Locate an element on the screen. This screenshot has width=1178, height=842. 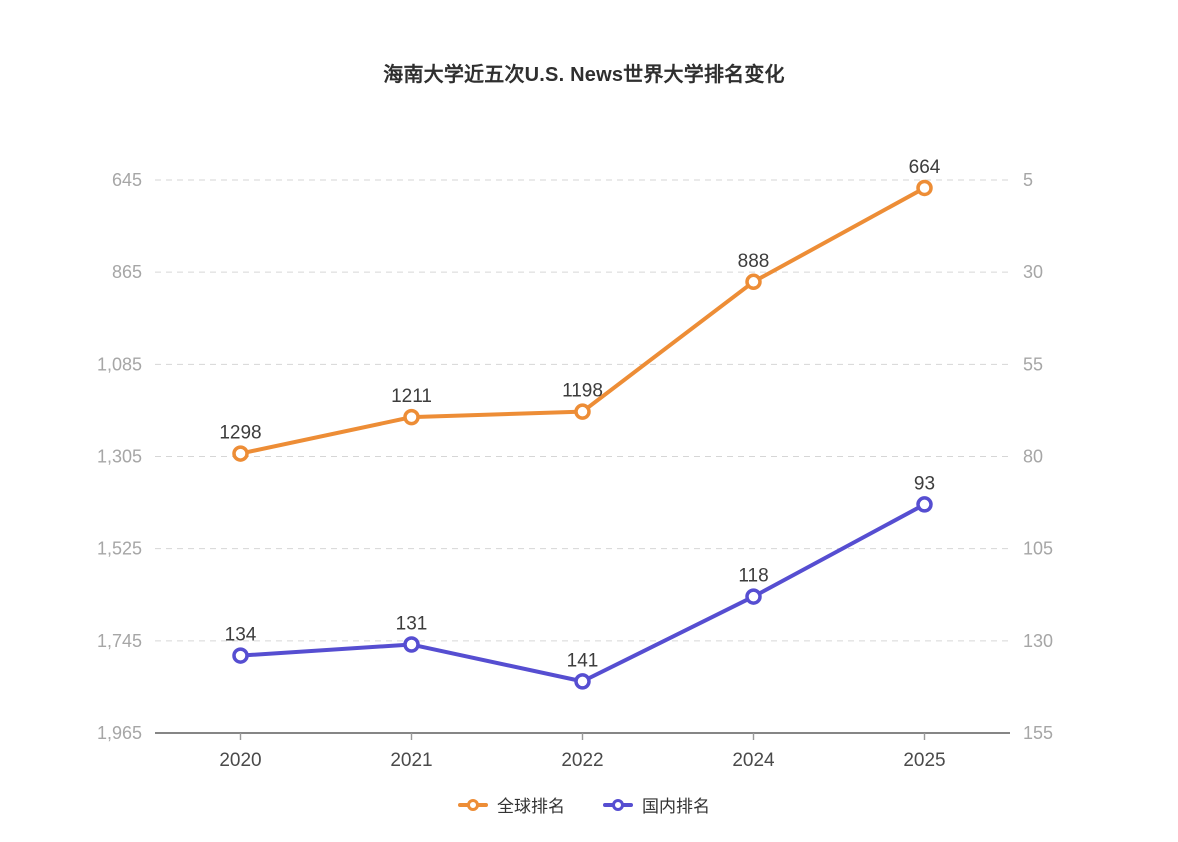
x-axis-label: 2021 is located at coordinates (411, 760).